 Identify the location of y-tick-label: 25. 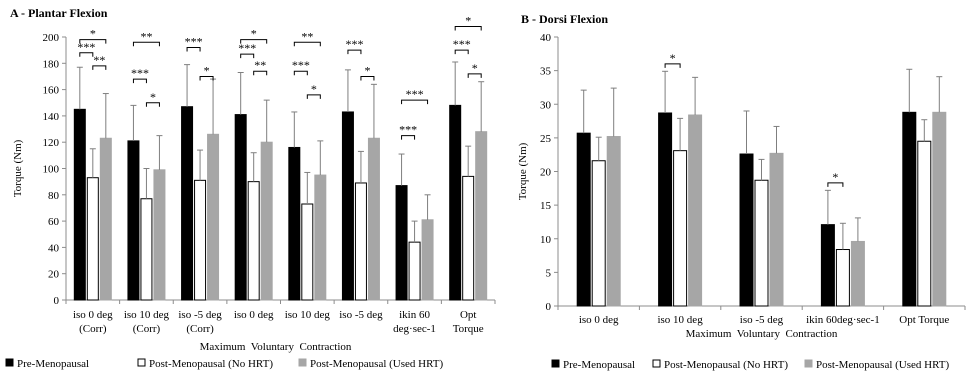
(546, 139).